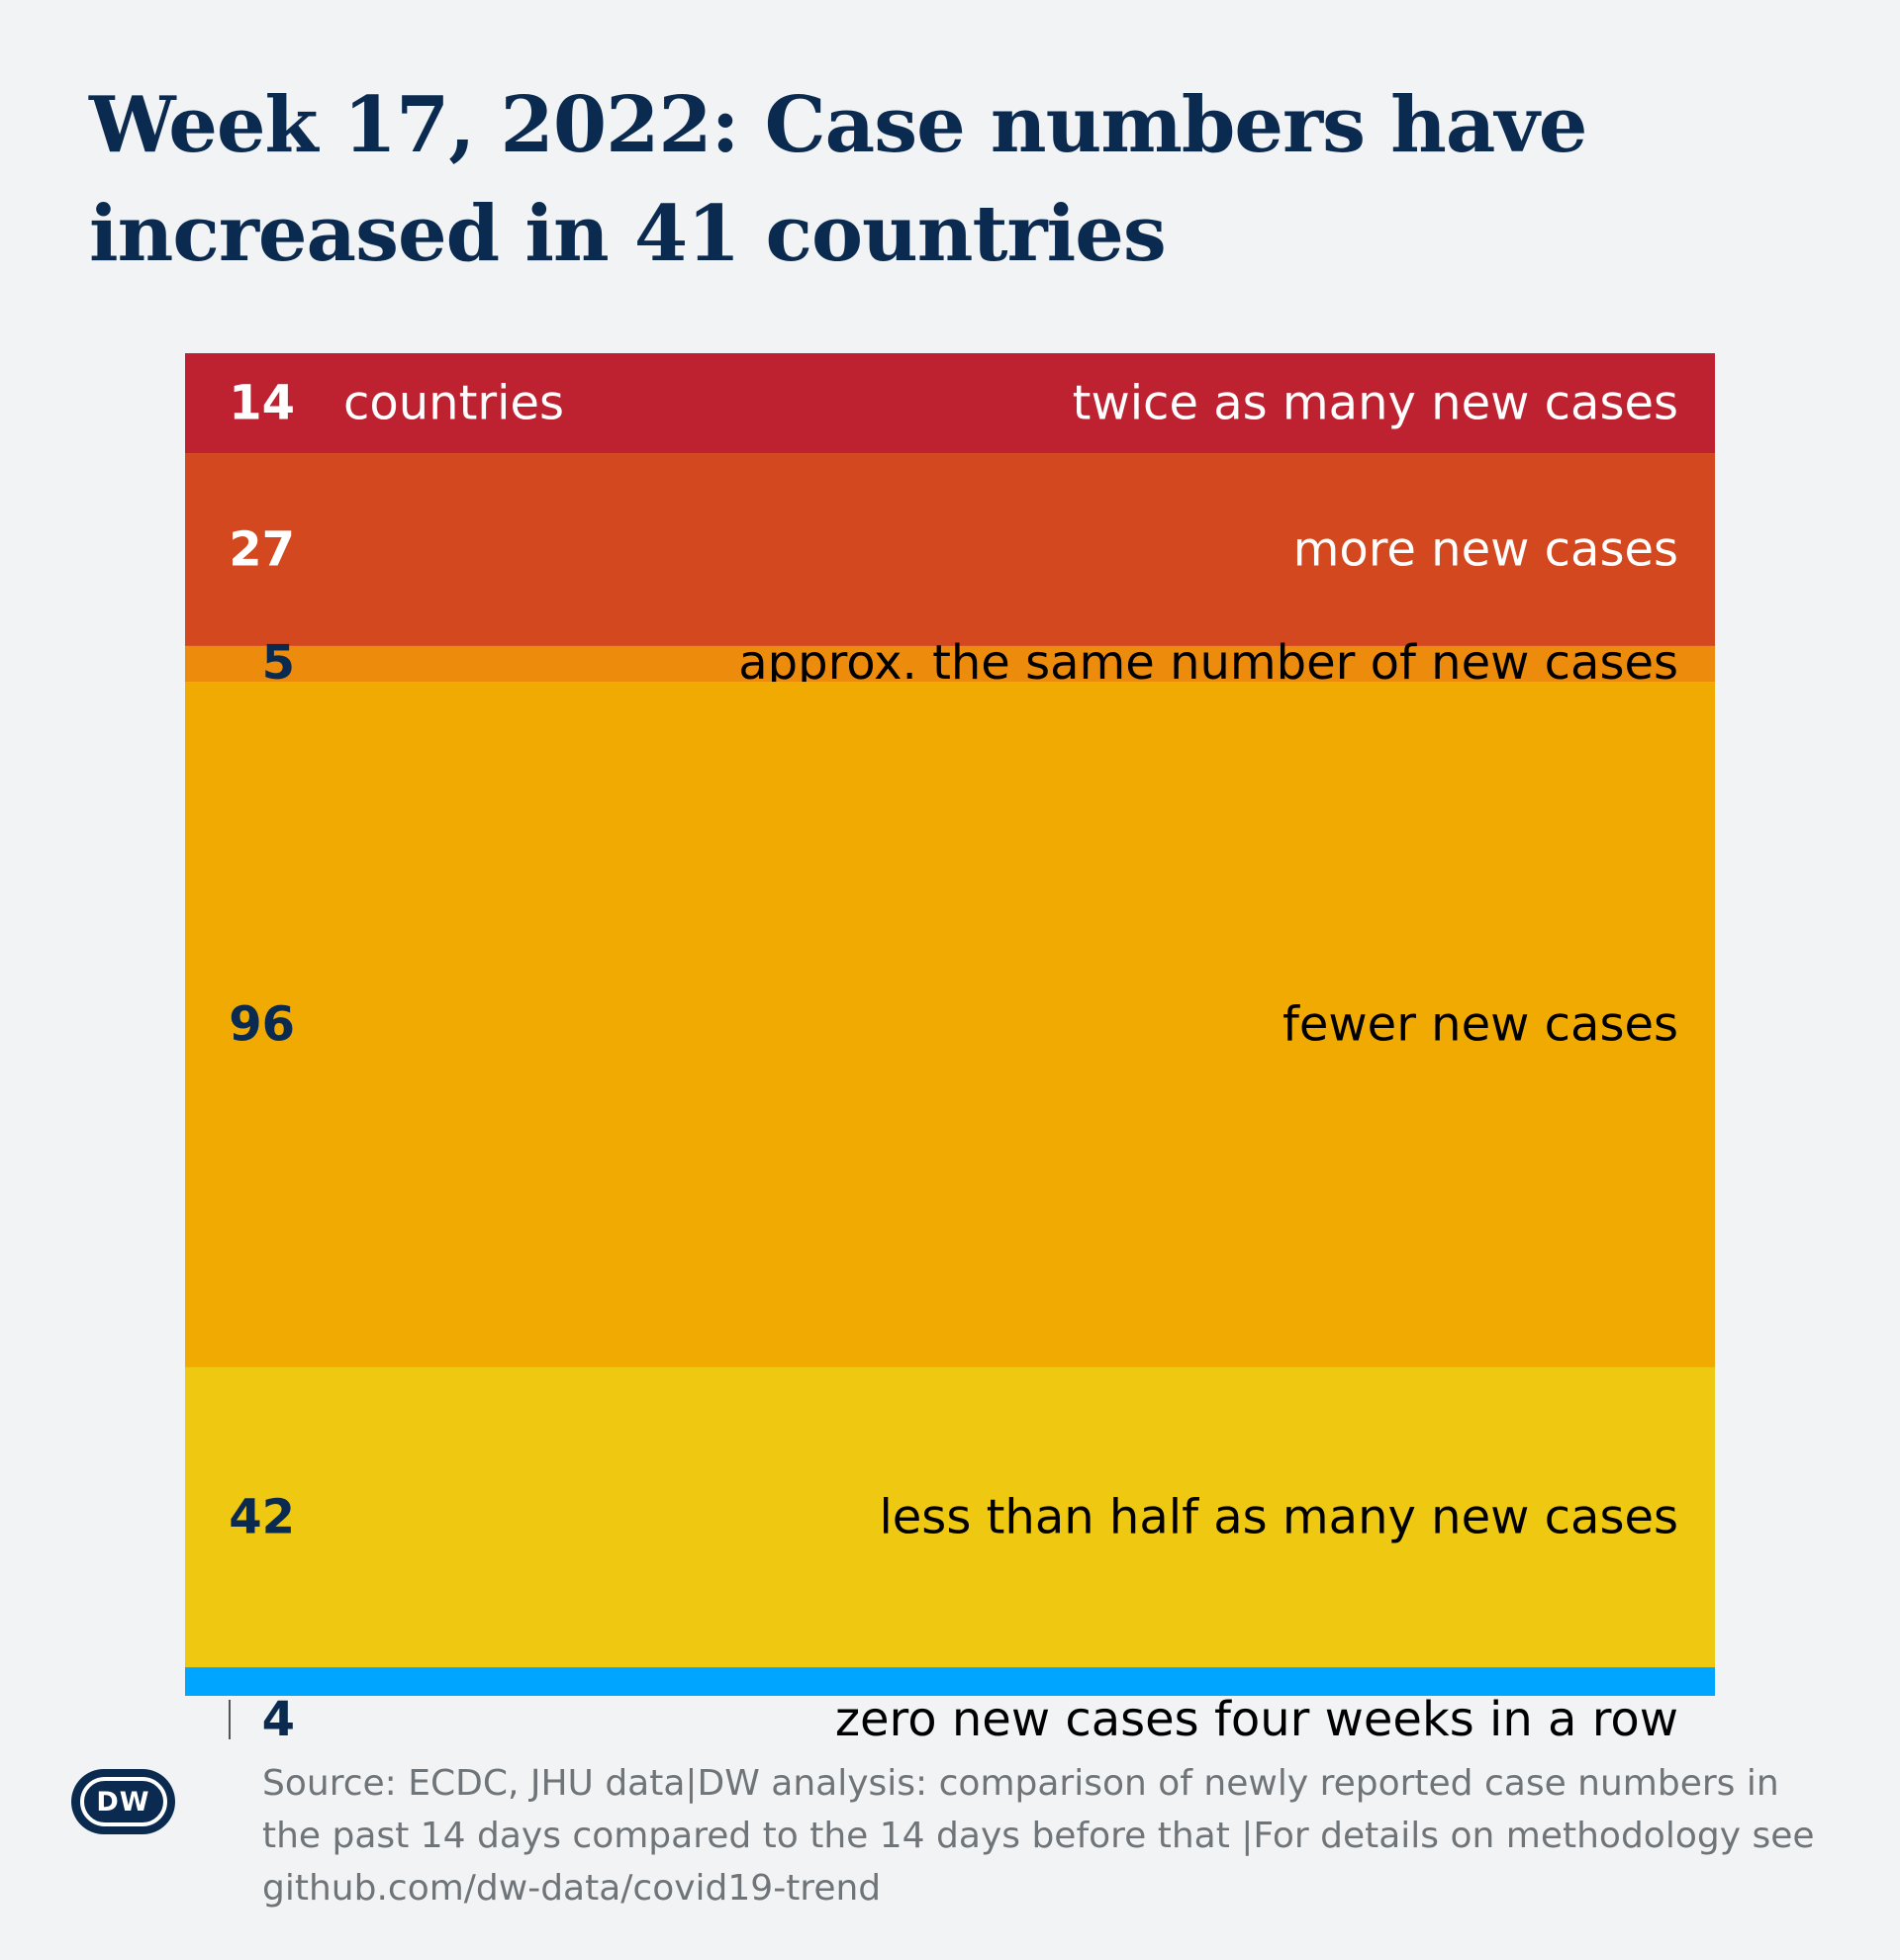 This screenshot has height=1960, width=1900. What do you see at coordinates (279, 1719) in the screenshot?
I see `value-label: 4` at bounding box center [279, 1719].